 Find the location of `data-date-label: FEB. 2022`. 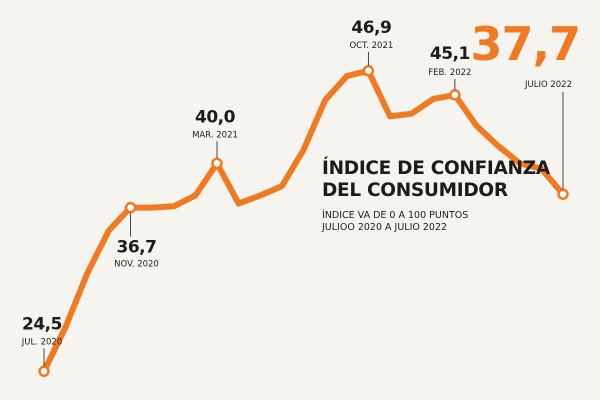

data-date-label: FEB. 2022 is located at coordinates (449, 73).